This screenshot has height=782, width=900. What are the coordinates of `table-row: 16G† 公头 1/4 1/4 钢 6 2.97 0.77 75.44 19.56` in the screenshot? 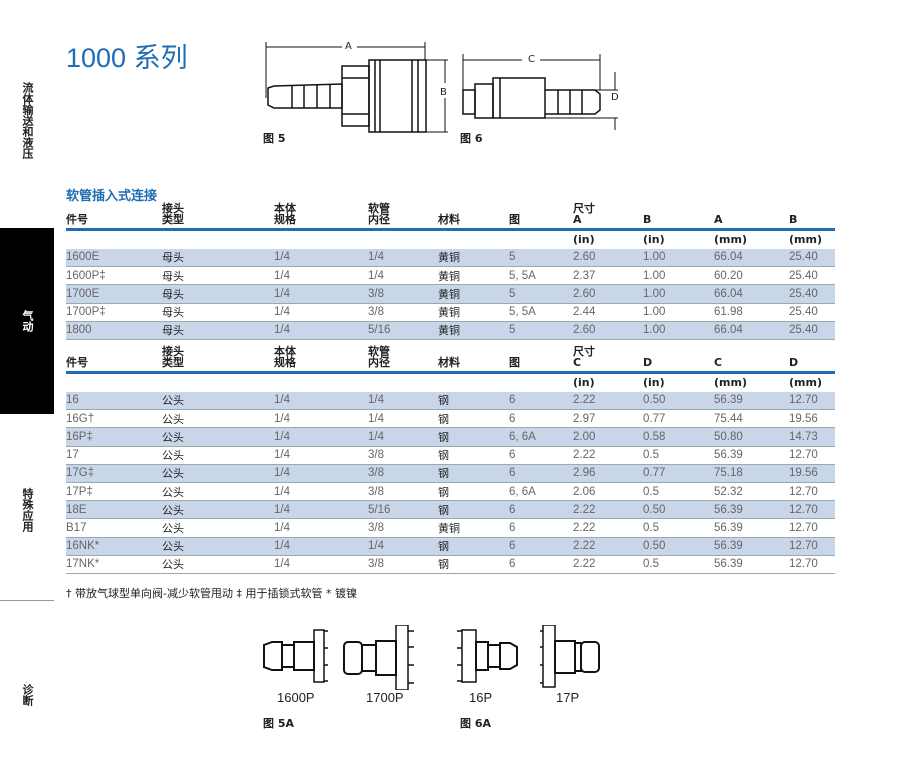 It's located at (450, 419).